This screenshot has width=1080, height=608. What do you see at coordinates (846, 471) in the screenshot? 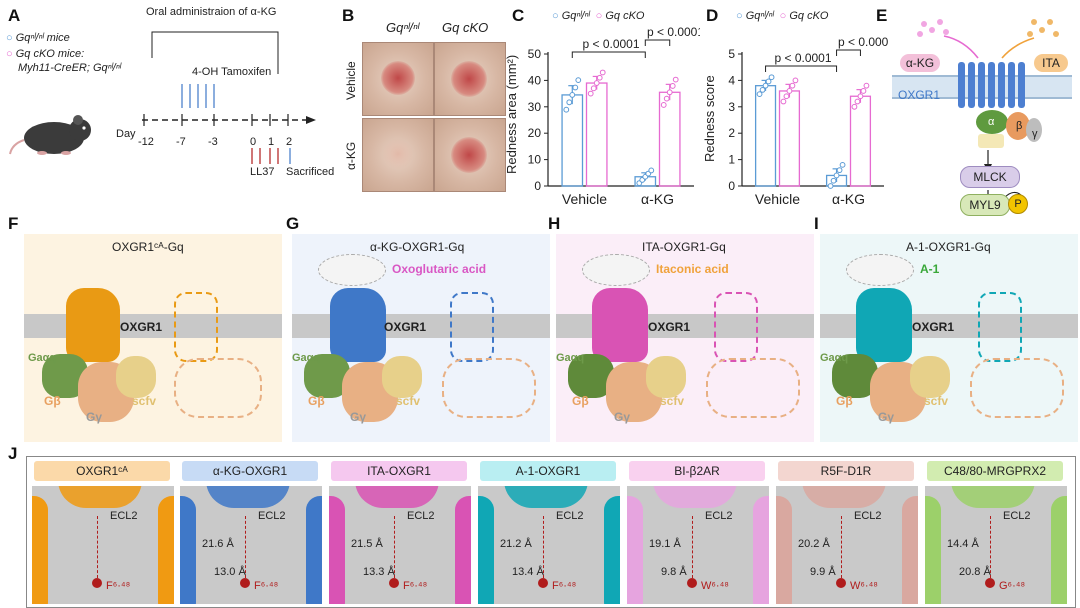
I see `pocket-title-5: R5F-D1R` at bounding box center [846, 471].